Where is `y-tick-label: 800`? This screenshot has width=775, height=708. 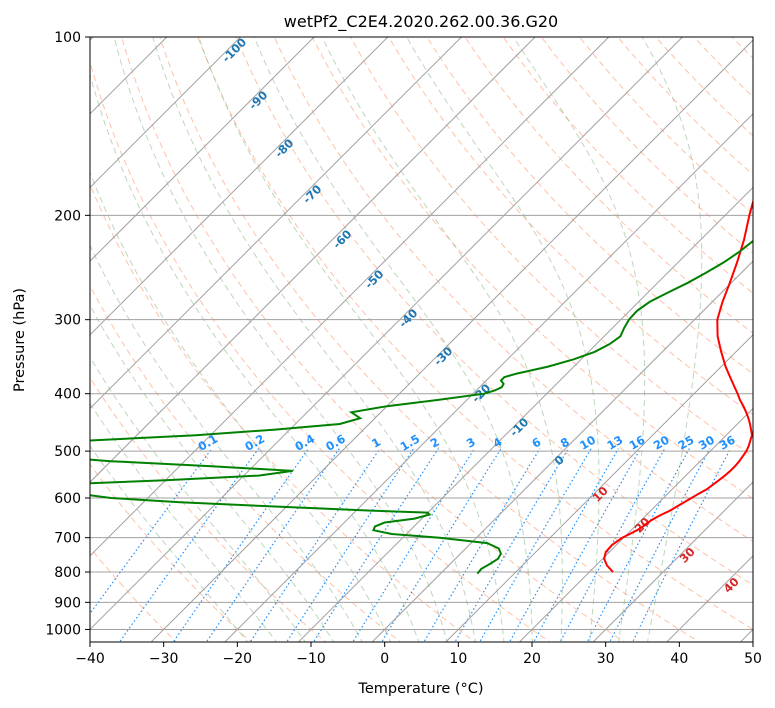 y-tick-label: 800 is located at coordinates (67, 573).